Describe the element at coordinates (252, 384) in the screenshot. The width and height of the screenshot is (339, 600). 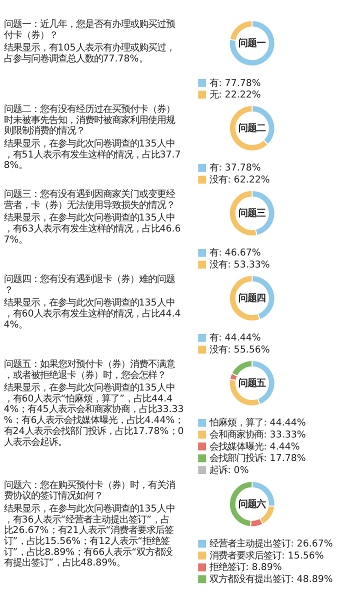
I see `text: 问题五` at that location.